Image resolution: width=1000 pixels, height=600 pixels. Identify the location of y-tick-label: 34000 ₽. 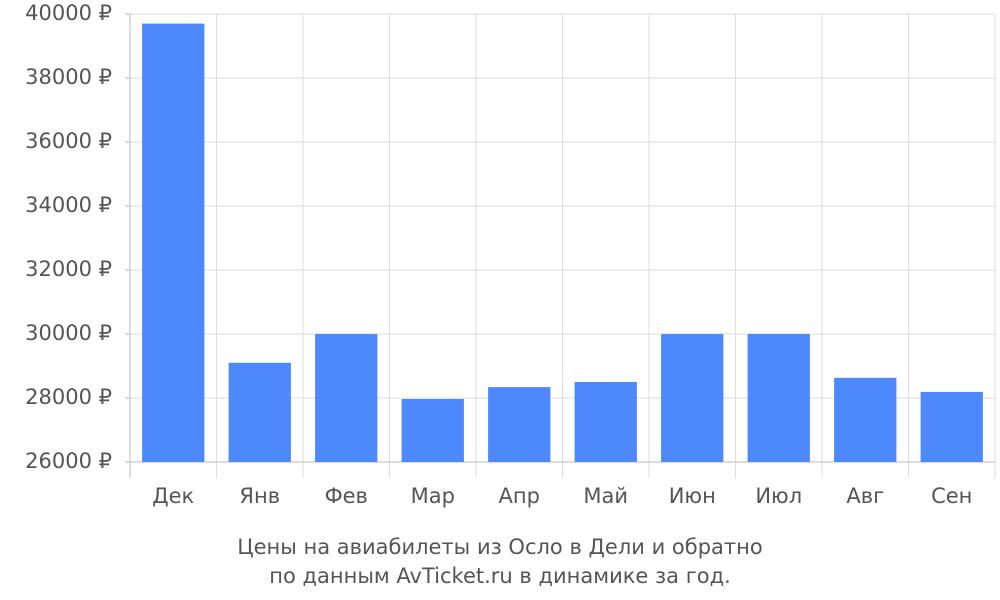
(68, 205).